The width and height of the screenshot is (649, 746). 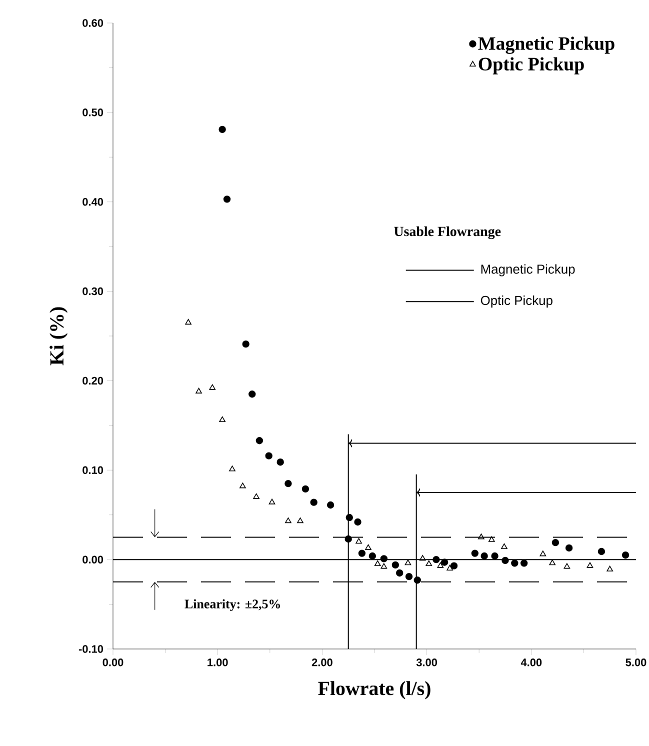 What do you see at coordinates (531, 662) in the screenshot?
I see `x-tick-label: 4.00` at bounding box center [531, 662].